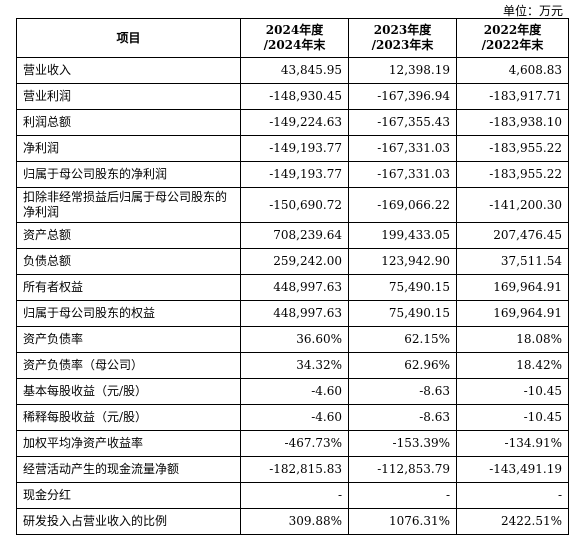 This screenshot has height=539, width=573. I want to click on row-label: 归属于母公司股东的净利润, so click(128, 174).